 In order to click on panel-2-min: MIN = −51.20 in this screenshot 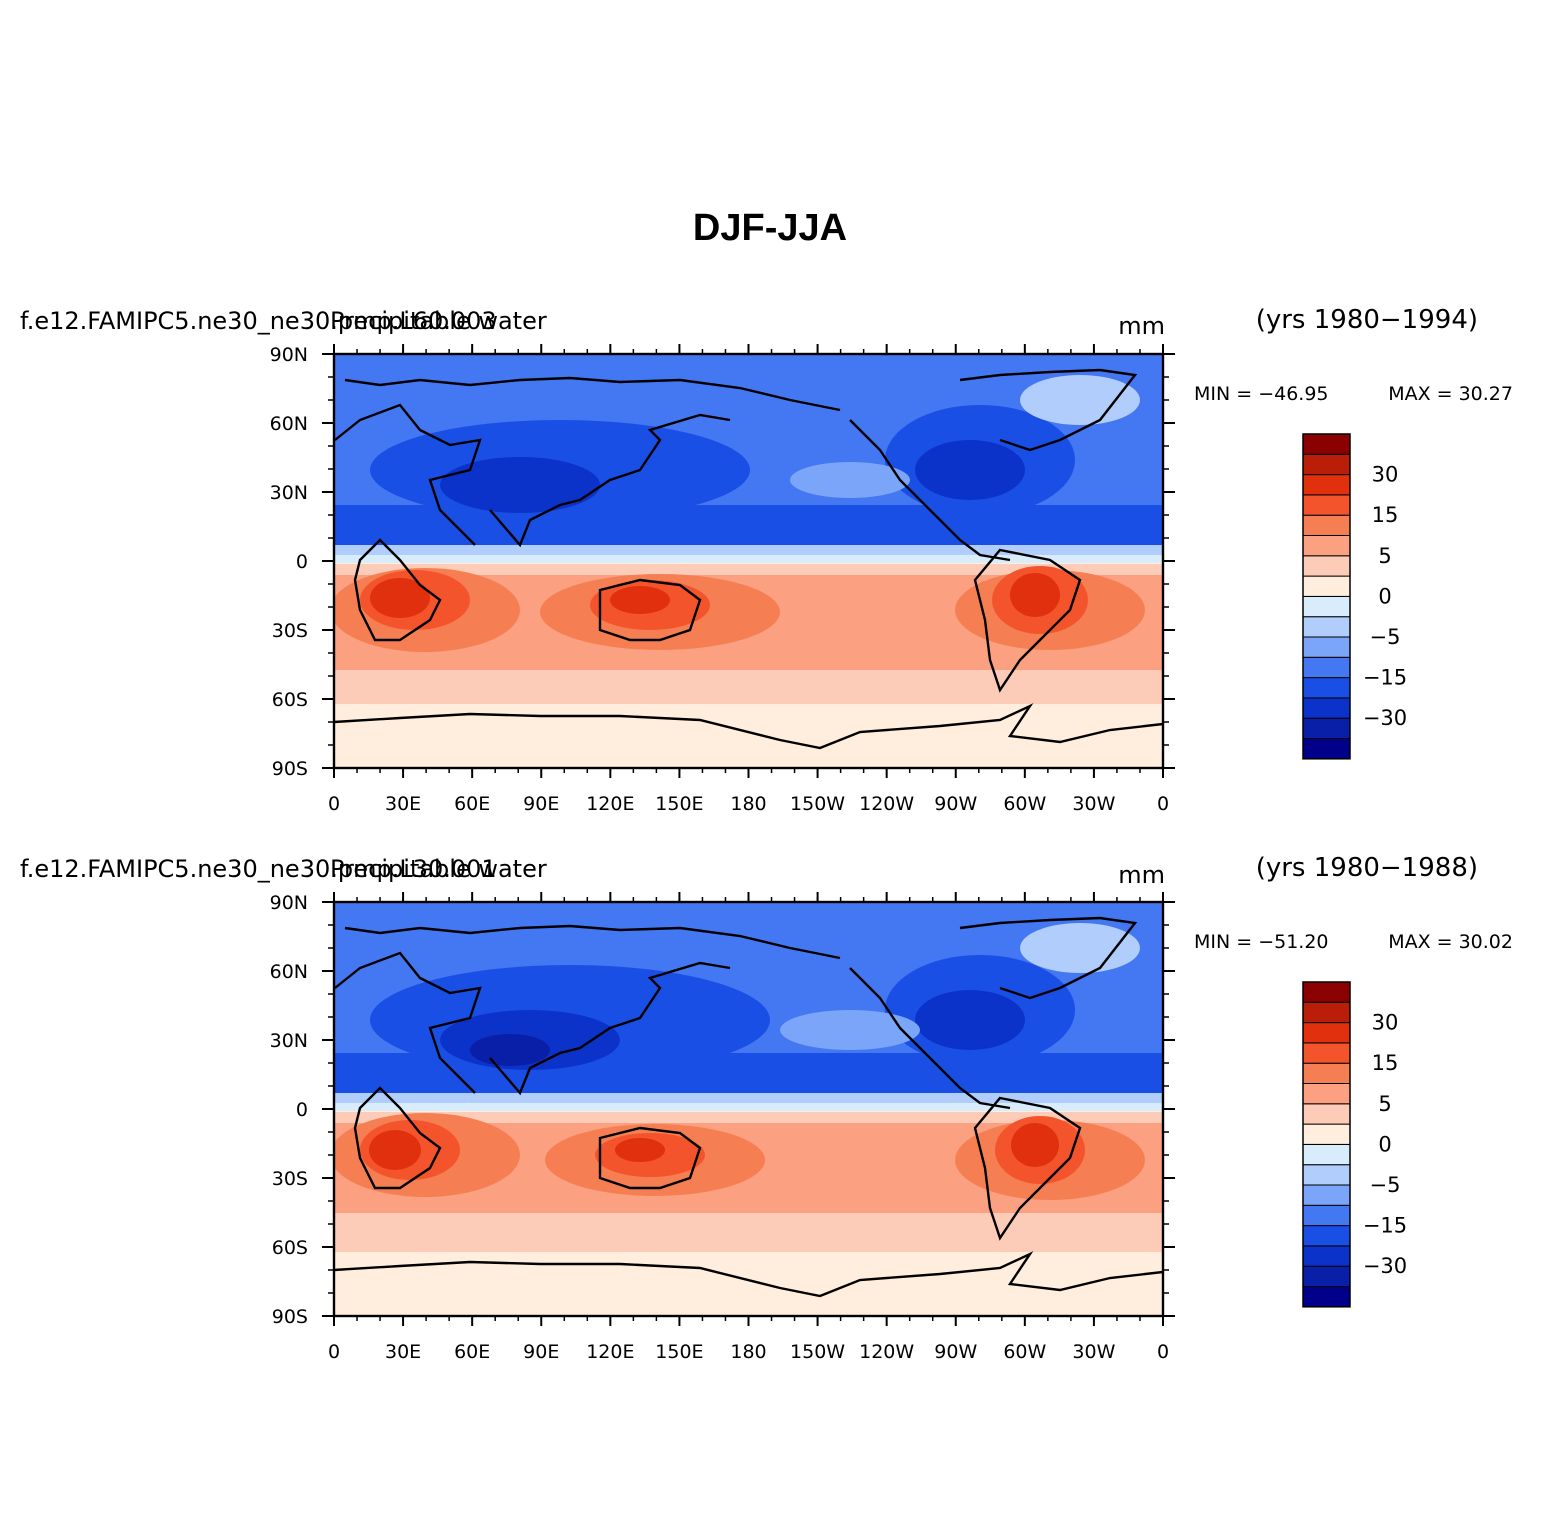, I will do `click(1261, 942)`.